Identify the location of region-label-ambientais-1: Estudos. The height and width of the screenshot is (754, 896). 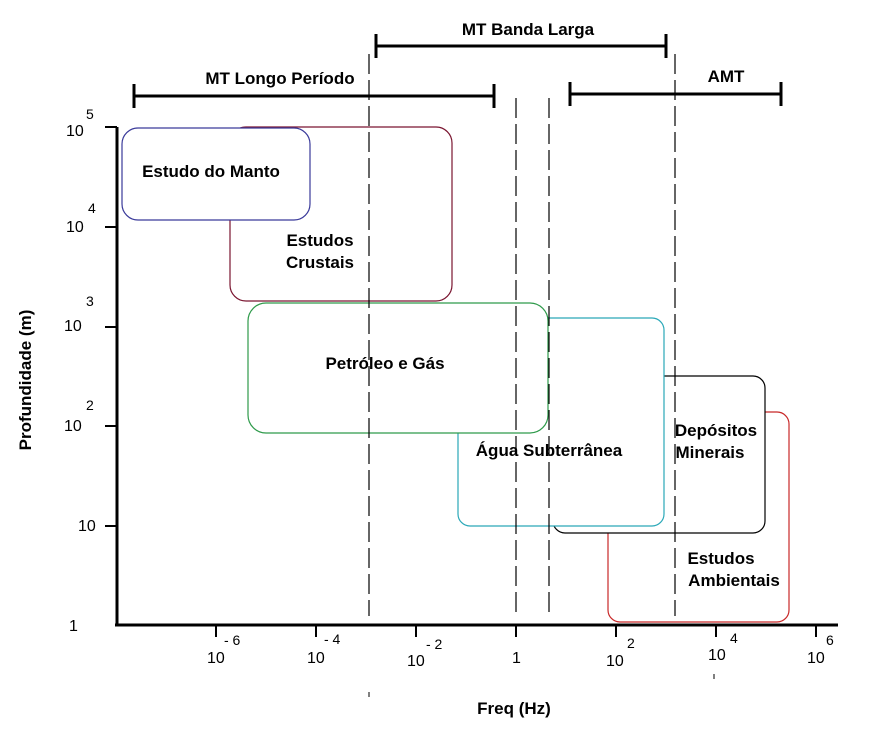
(720, 558).